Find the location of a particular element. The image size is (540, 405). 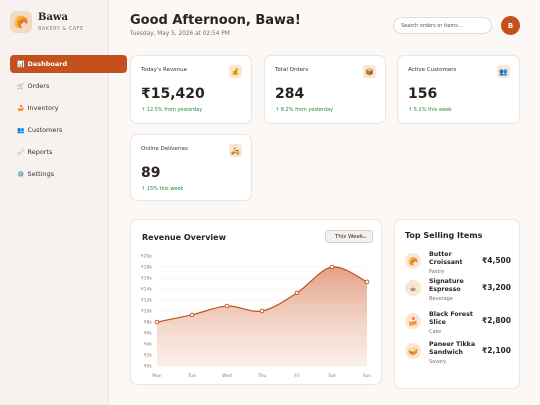

top-selling-title: Top Selling Items is located at coordinates (444, 235).